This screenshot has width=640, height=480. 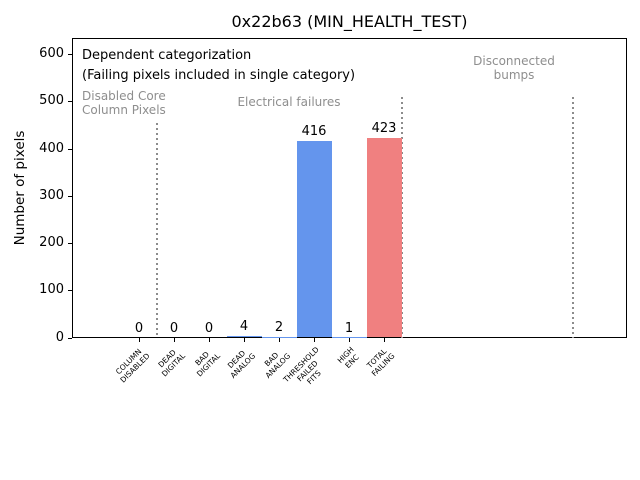 I want to click on x-tick-label: HIGH ENC, so click(x=348, y=358).